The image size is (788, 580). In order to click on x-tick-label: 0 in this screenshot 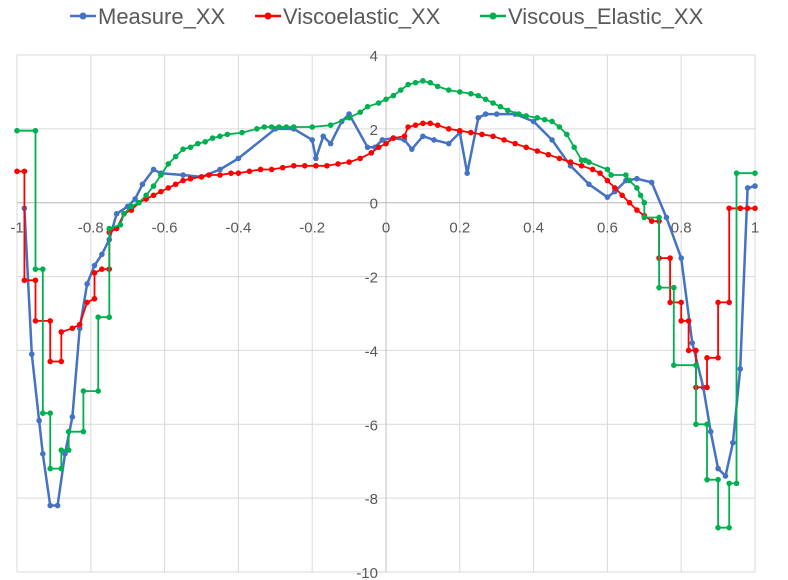, I will do `click(386, 228)`.